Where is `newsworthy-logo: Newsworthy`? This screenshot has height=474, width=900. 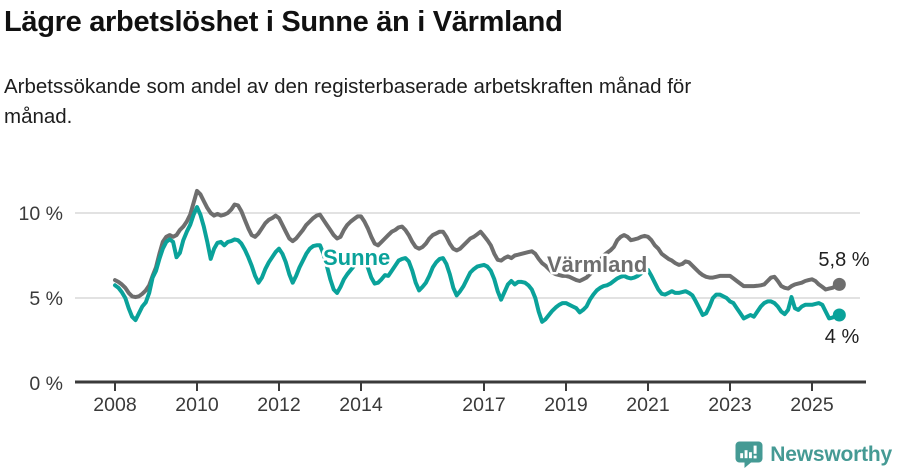 newsworthy-logo: Newsworthy is located at coordinates (813, 454).